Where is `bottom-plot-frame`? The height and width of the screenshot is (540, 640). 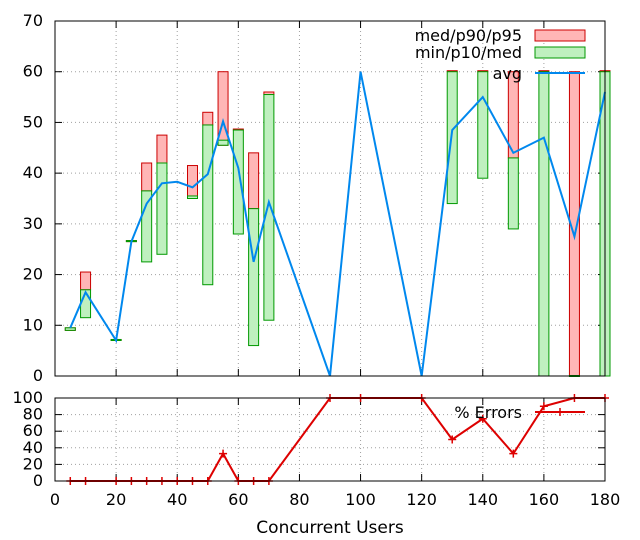 bottom-plot-frame is located at coordinates (330, 439).